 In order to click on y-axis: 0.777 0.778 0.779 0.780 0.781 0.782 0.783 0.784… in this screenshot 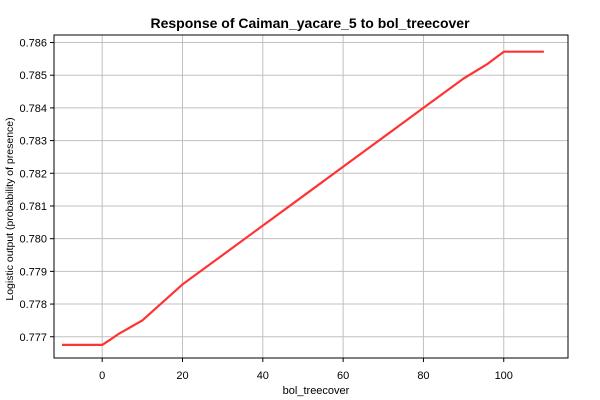, I will do `click(36, 191)`.